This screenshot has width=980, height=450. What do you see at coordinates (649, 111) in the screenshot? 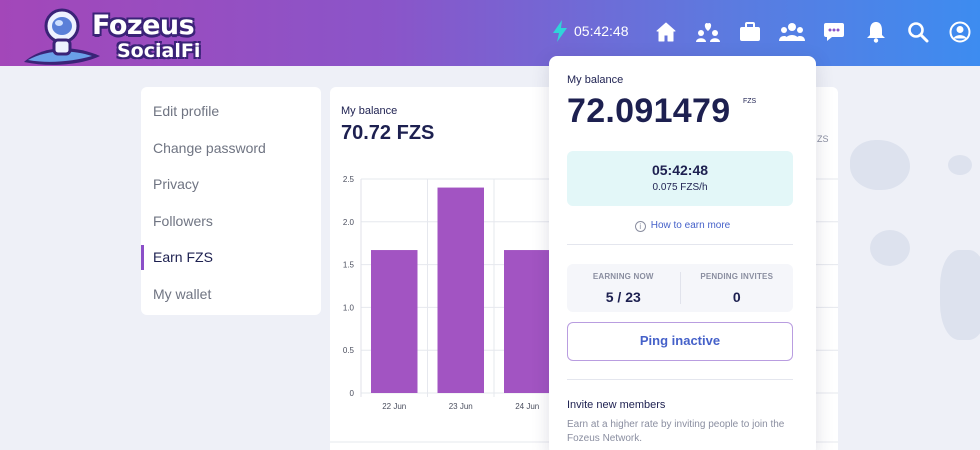
I see `popup-balance-value: 72.091479` at bounding box center [649, 111].